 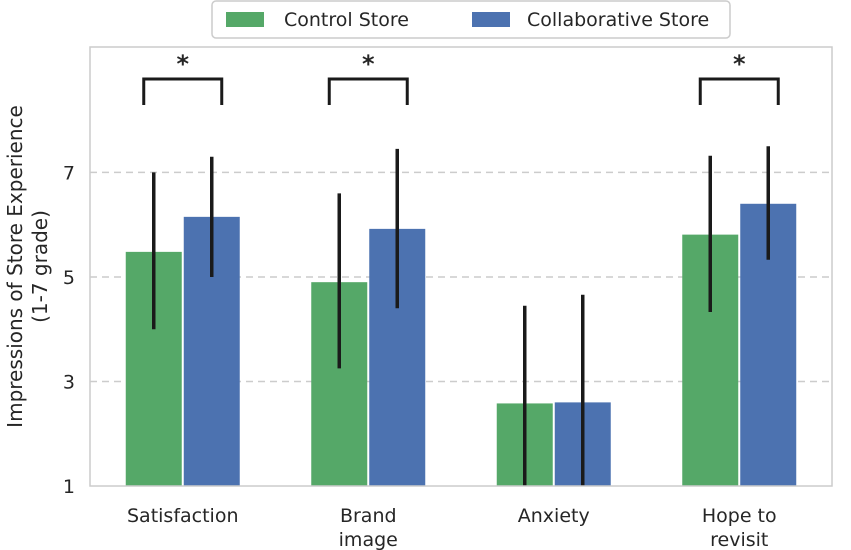 I want to click on significance-star-1: *, so click(x=368, y=64).